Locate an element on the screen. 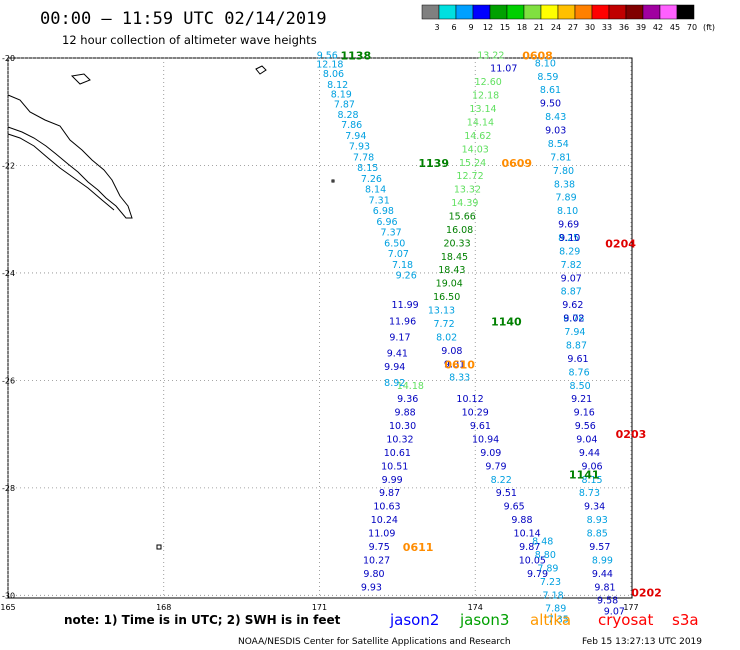 This screenshot has width=740, height=650. swh-observation: 7.78 is located at coordinates (363, 157).